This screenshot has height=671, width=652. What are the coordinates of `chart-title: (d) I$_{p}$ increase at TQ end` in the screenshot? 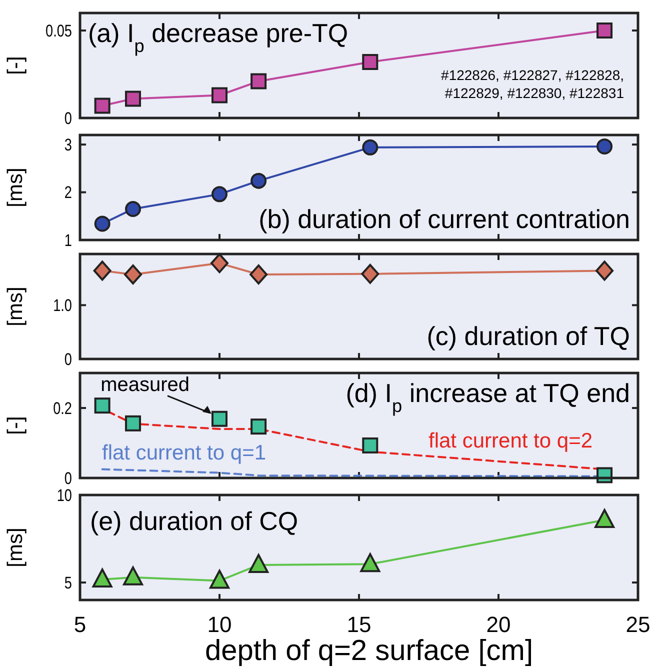 It's located at (488, 397).